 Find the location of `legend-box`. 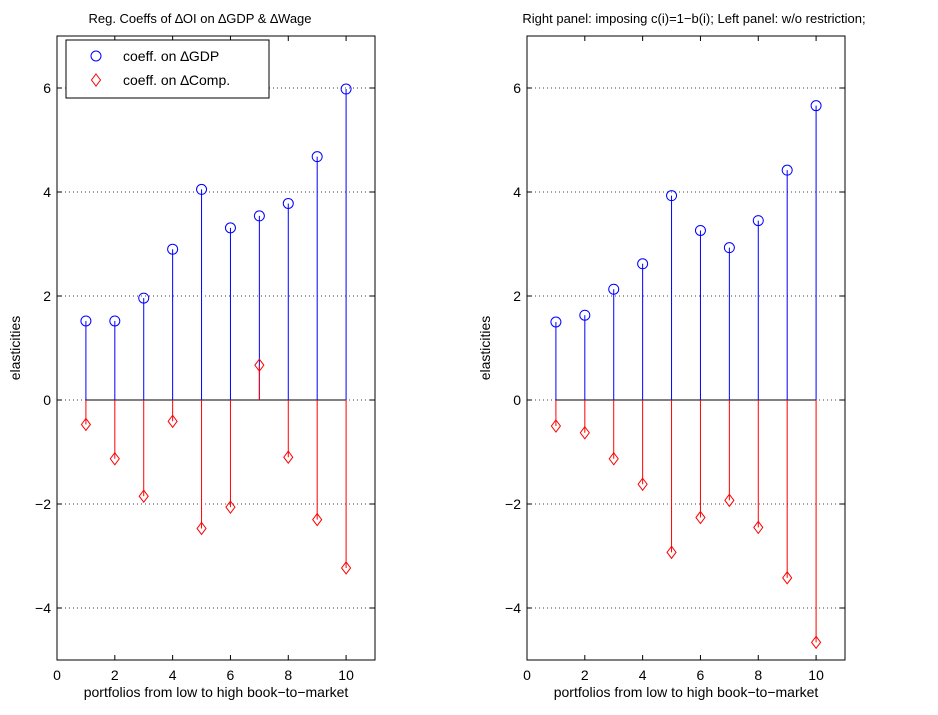

legend-box is located at coordinates (167, 69).